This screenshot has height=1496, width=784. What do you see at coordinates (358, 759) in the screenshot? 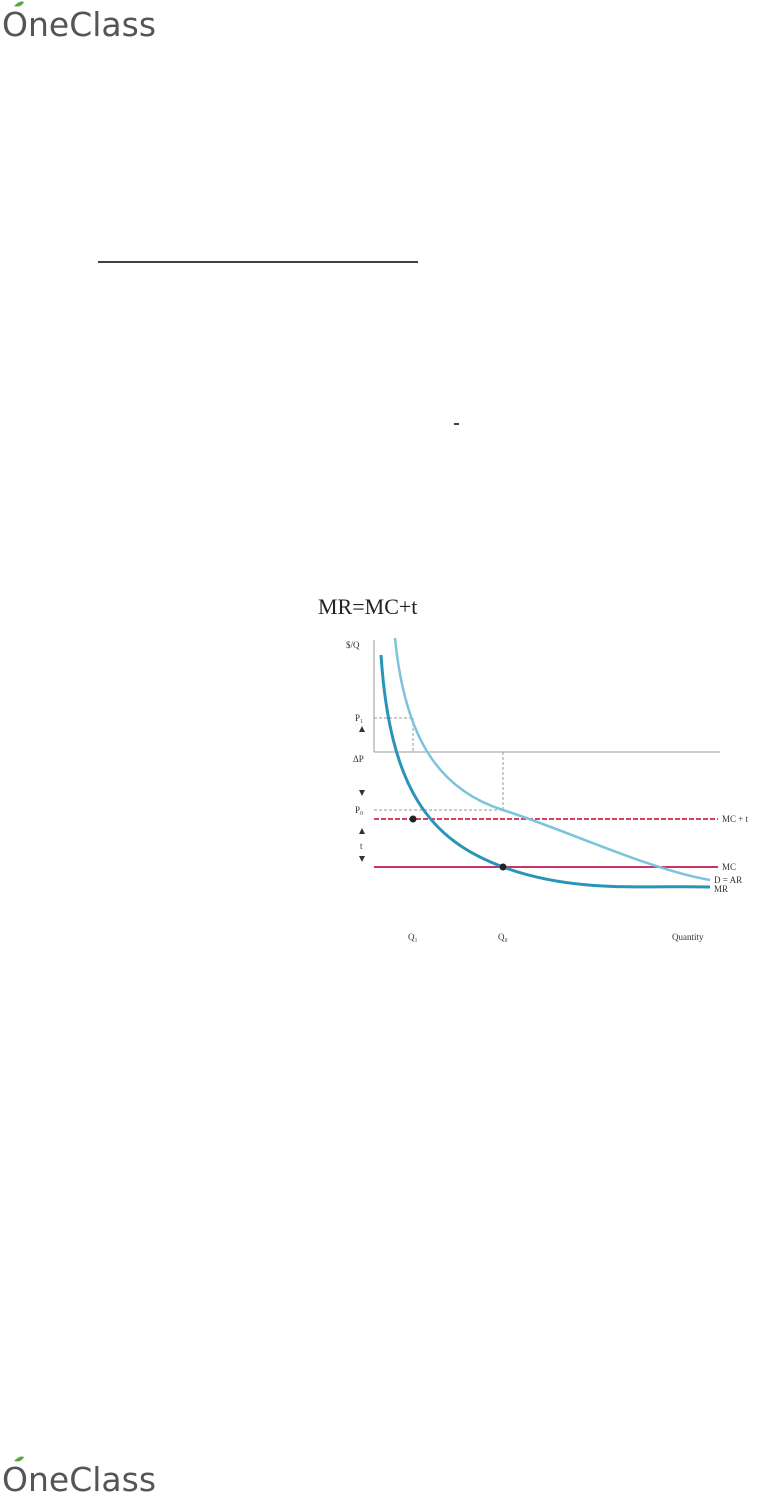
I see `y-label: ΔP` at bounding box center [358, 759].